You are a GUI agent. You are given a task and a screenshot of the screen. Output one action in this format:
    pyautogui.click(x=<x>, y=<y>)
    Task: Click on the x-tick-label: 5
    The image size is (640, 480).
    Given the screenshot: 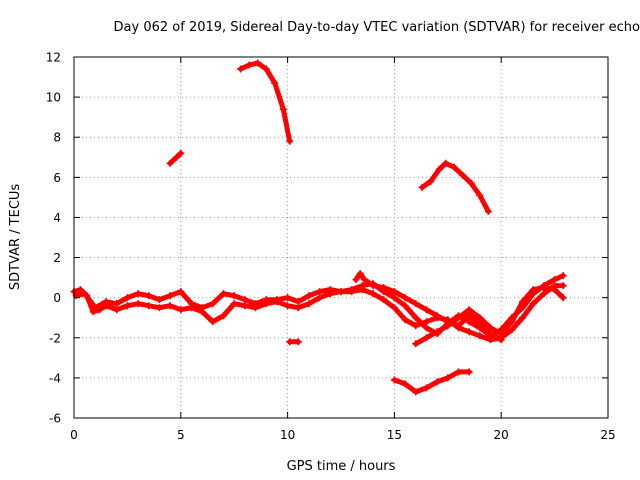 What is the action you would take?
    pyautogui.click(x=181, y=435)
    